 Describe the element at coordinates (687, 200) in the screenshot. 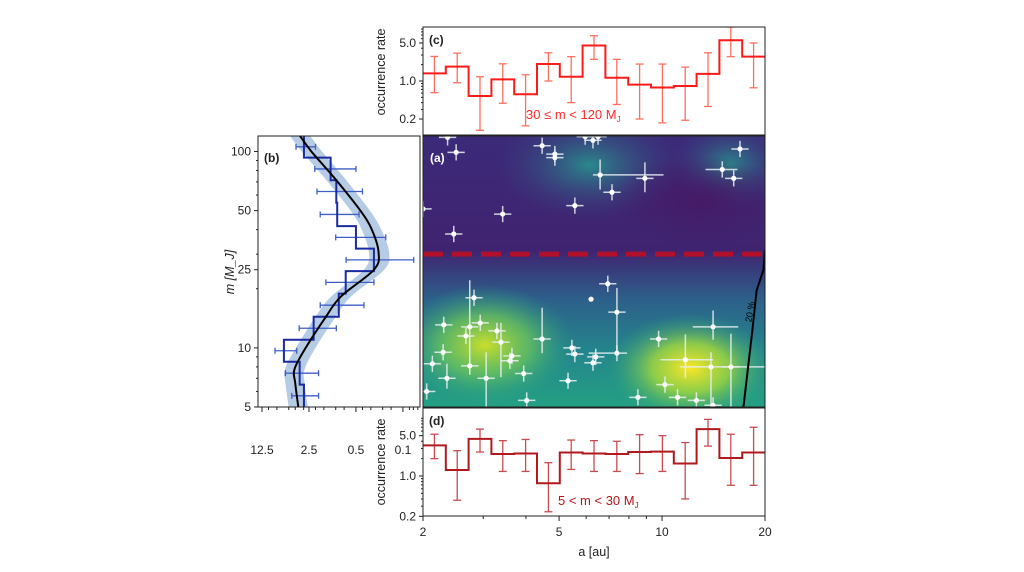

I see `density-trough` at that location.